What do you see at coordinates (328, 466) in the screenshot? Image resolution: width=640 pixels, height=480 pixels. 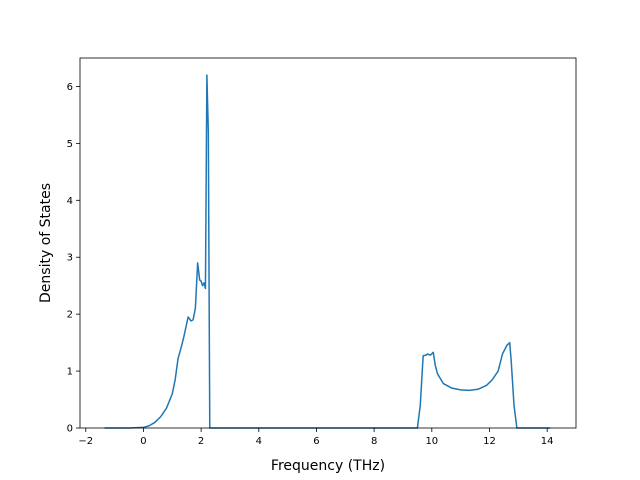 I see `x-axis-label: Frequency (THz)` at bounding box center [328, 466].